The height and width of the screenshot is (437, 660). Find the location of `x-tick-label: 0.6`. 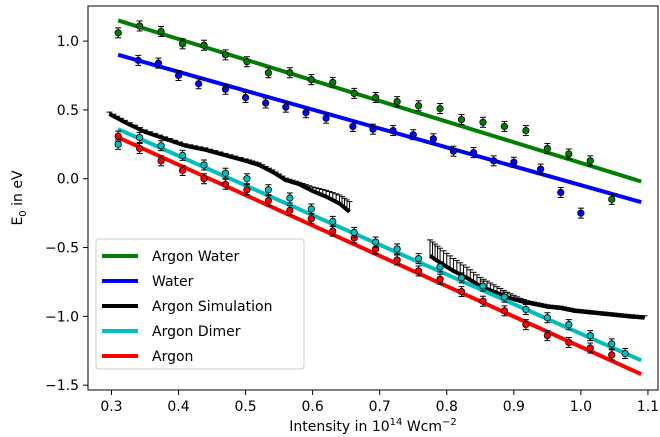

x-tick-label: 0.6 is located at coordinates (313, 407).